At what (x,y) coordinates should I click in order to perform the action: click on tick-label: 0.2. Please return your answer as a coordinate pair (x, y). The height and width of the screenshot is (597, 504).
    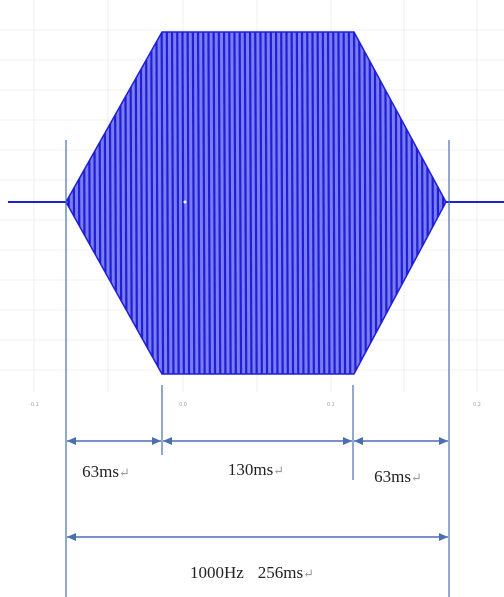
    Looking at the image, I should click on (477, 405).